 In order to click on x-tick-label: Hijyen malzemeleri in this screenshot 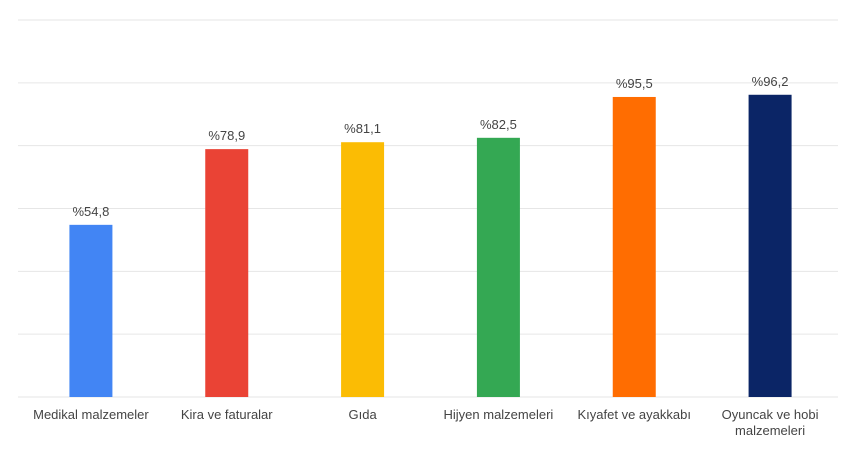, I will do `click(498, 414)`.